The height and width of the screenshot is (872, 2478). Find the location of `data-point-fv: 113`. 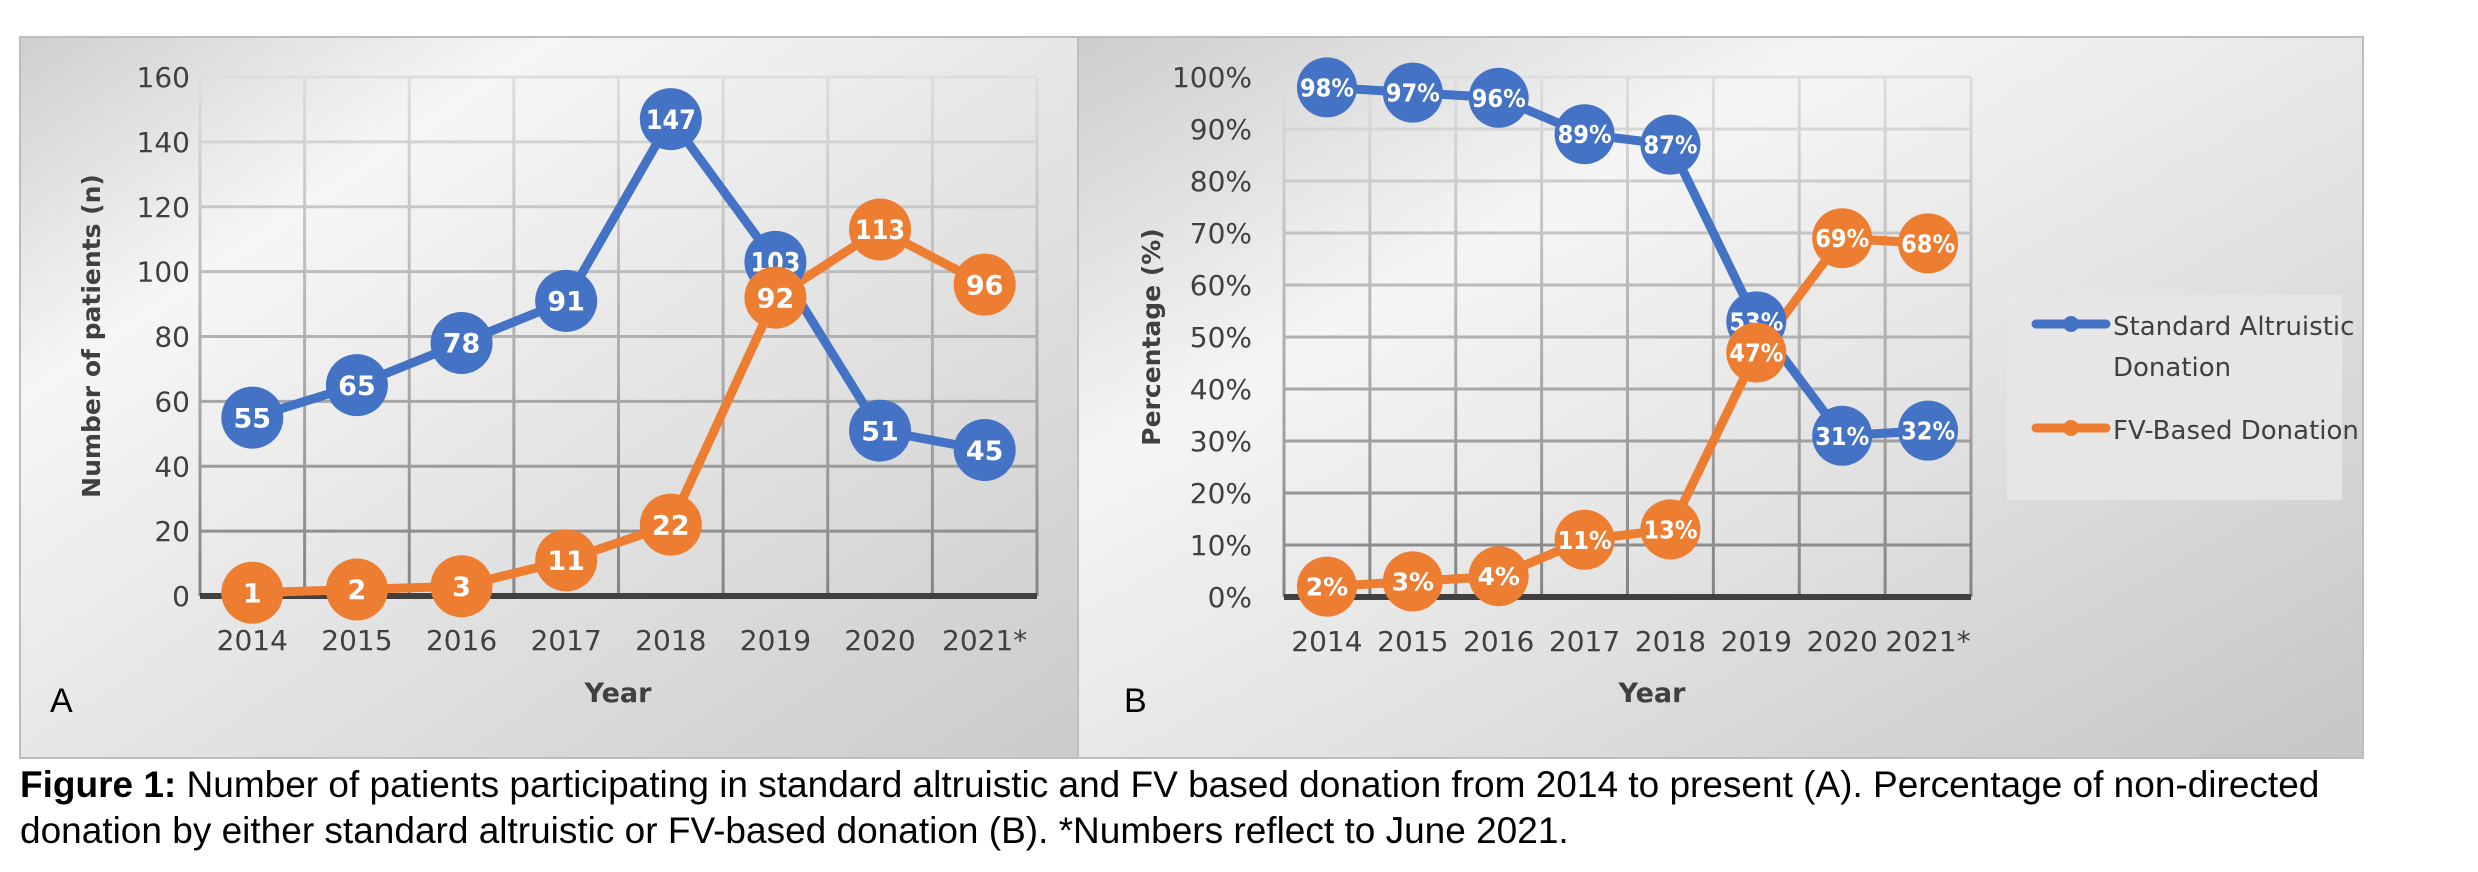

data-point-fv: 113 is located at coordinates (880, 229).